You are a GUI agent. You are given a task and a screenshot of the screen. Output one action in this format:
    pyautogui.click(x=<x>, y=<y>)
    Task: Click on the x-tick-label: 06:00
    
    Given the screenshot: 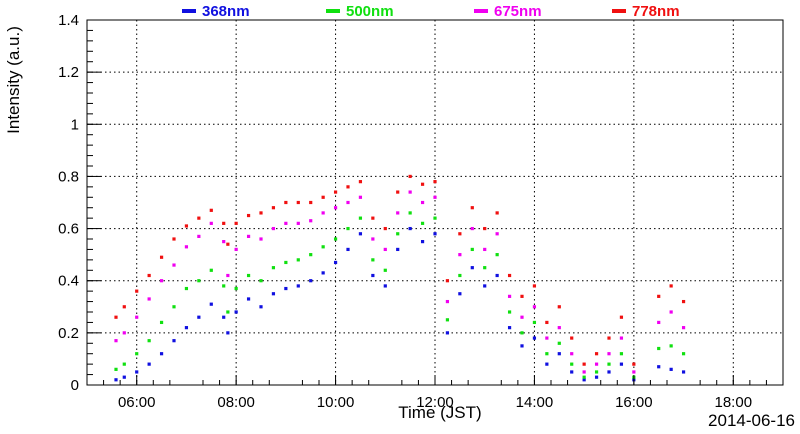 What is the action you would take?
    pyautogui.click(x=137, y=402)
    